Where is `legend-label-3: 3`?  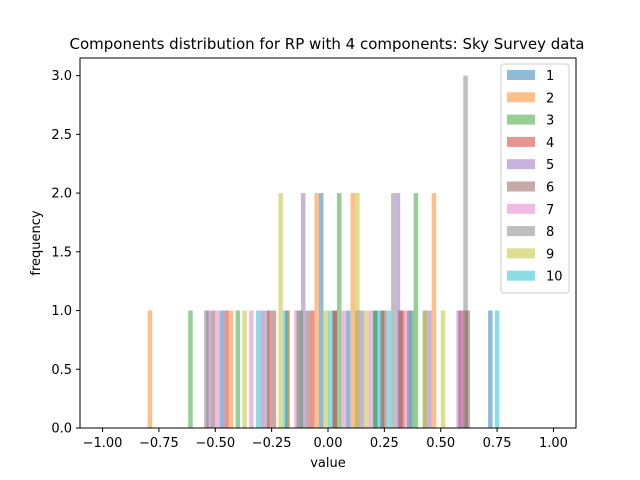
legend-label-3: 3 is located at coordinates (550, 121).